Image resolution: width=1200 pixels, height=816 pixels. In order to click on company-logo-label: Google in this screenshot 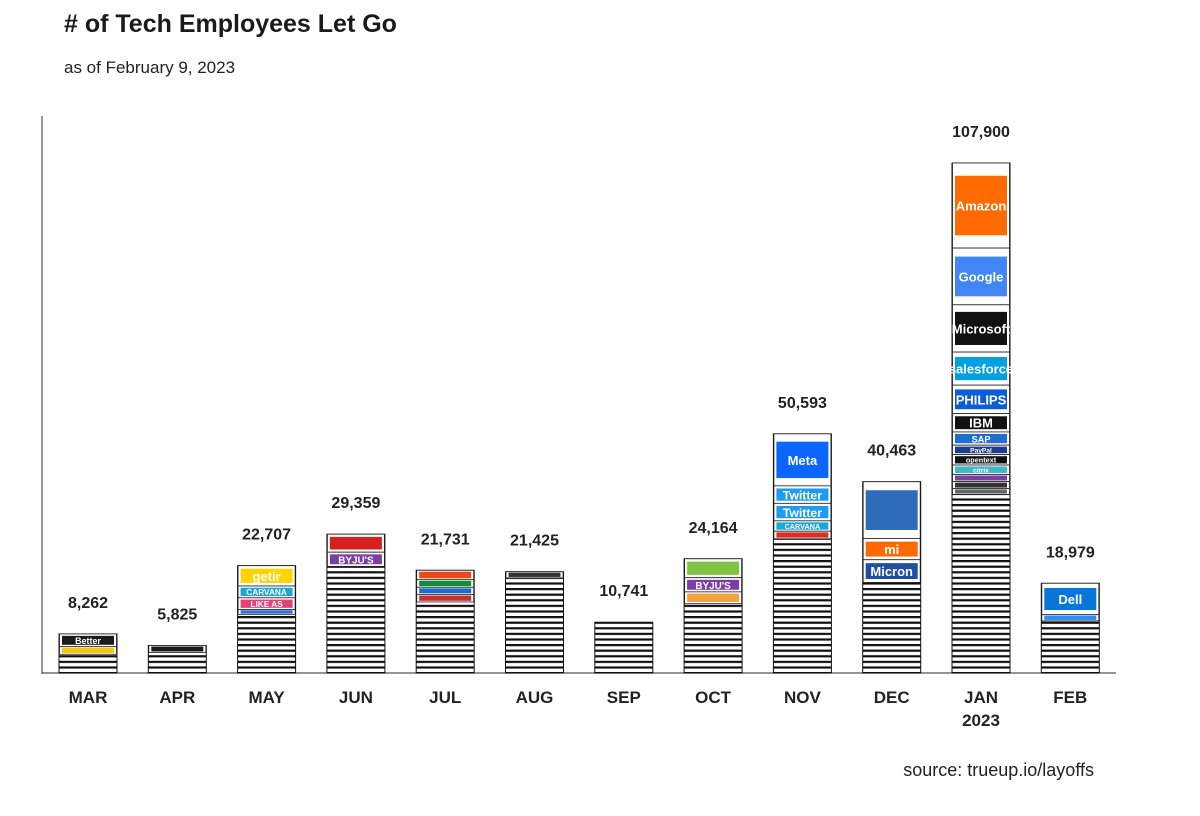, I will do `click(981, 276)`.